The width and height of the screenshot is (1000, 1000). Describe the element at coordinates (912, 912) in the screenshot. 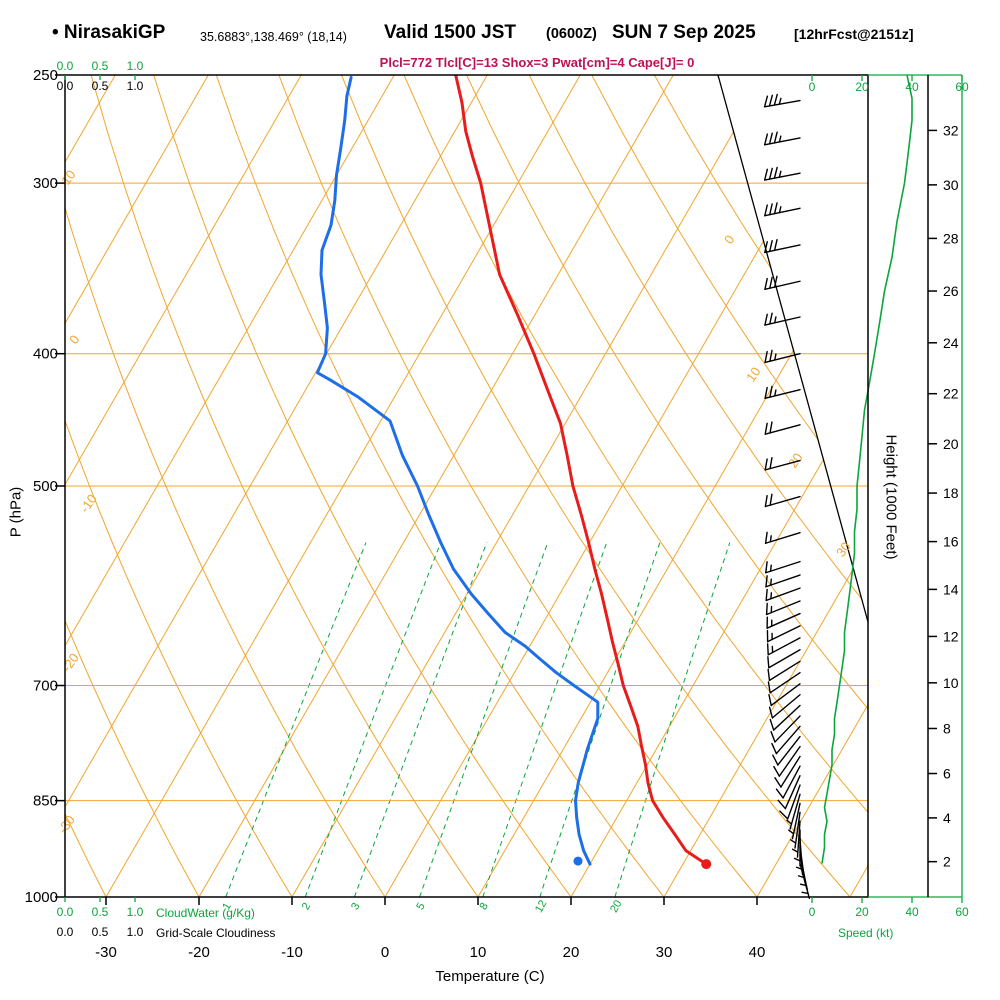

I see `speed-tick-label: 40` at that location.